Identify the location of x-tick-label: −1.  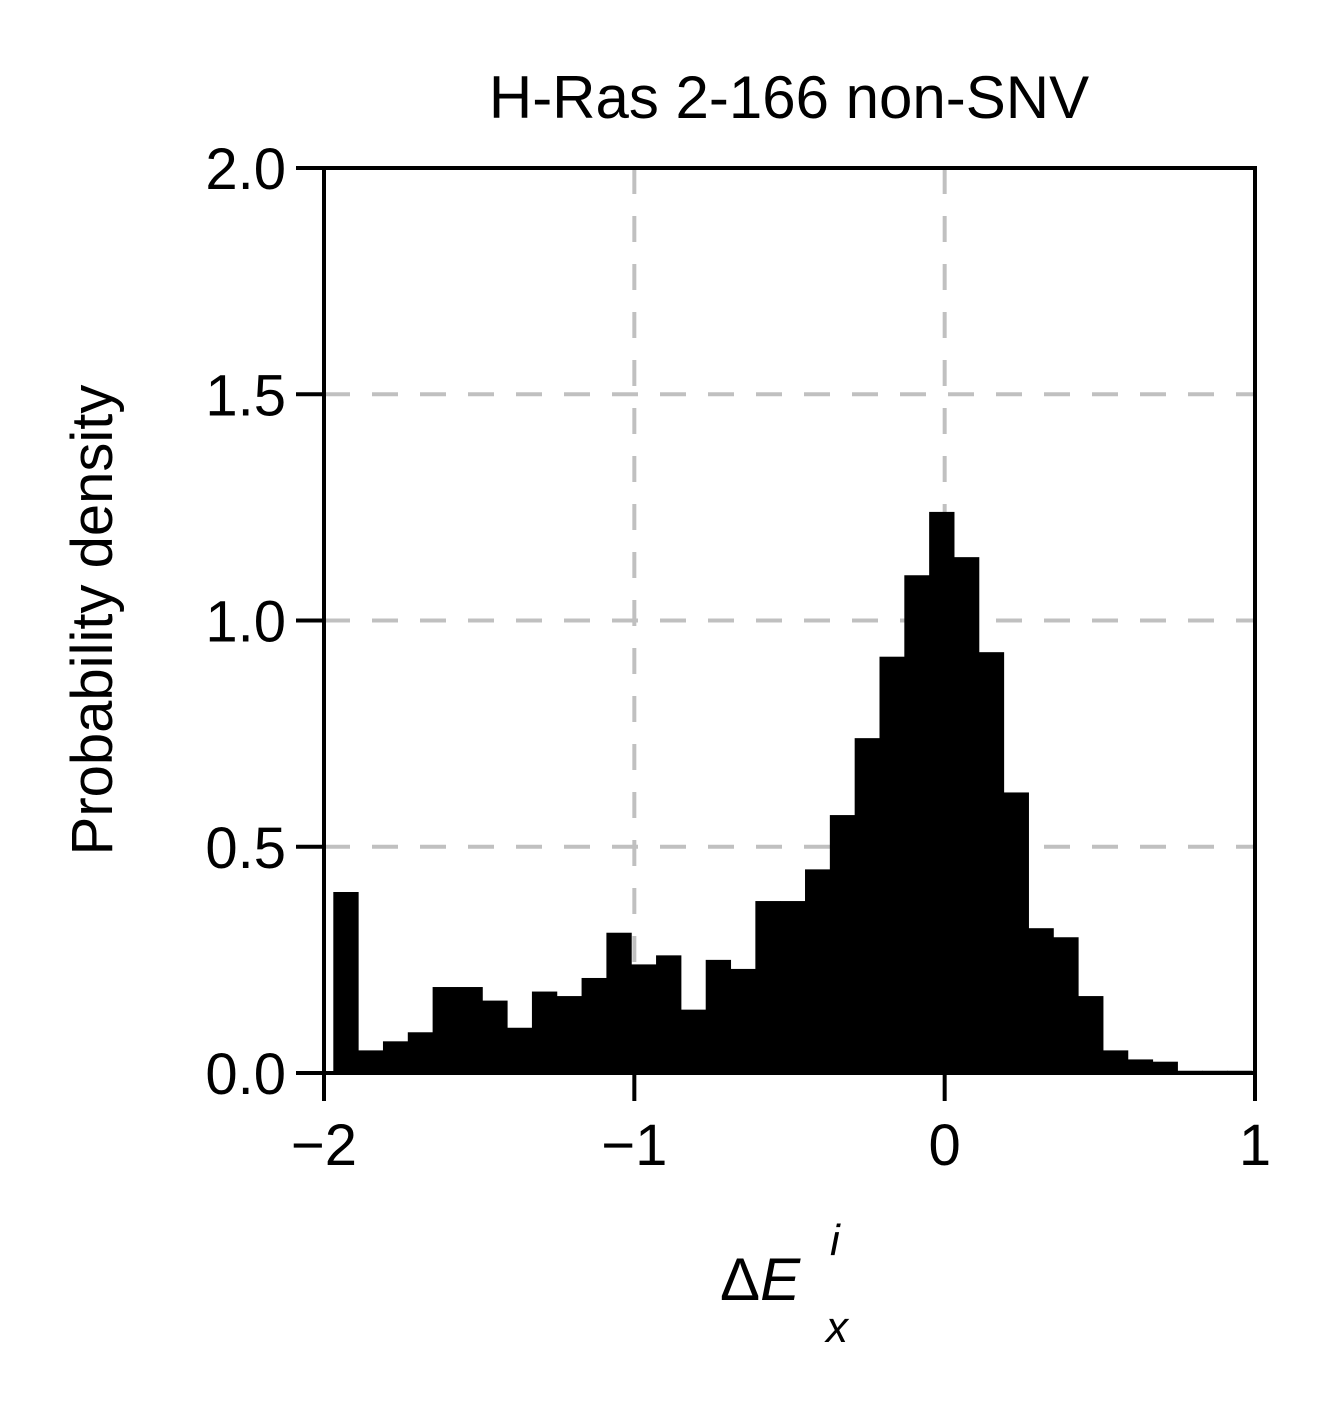
(634, 1145).